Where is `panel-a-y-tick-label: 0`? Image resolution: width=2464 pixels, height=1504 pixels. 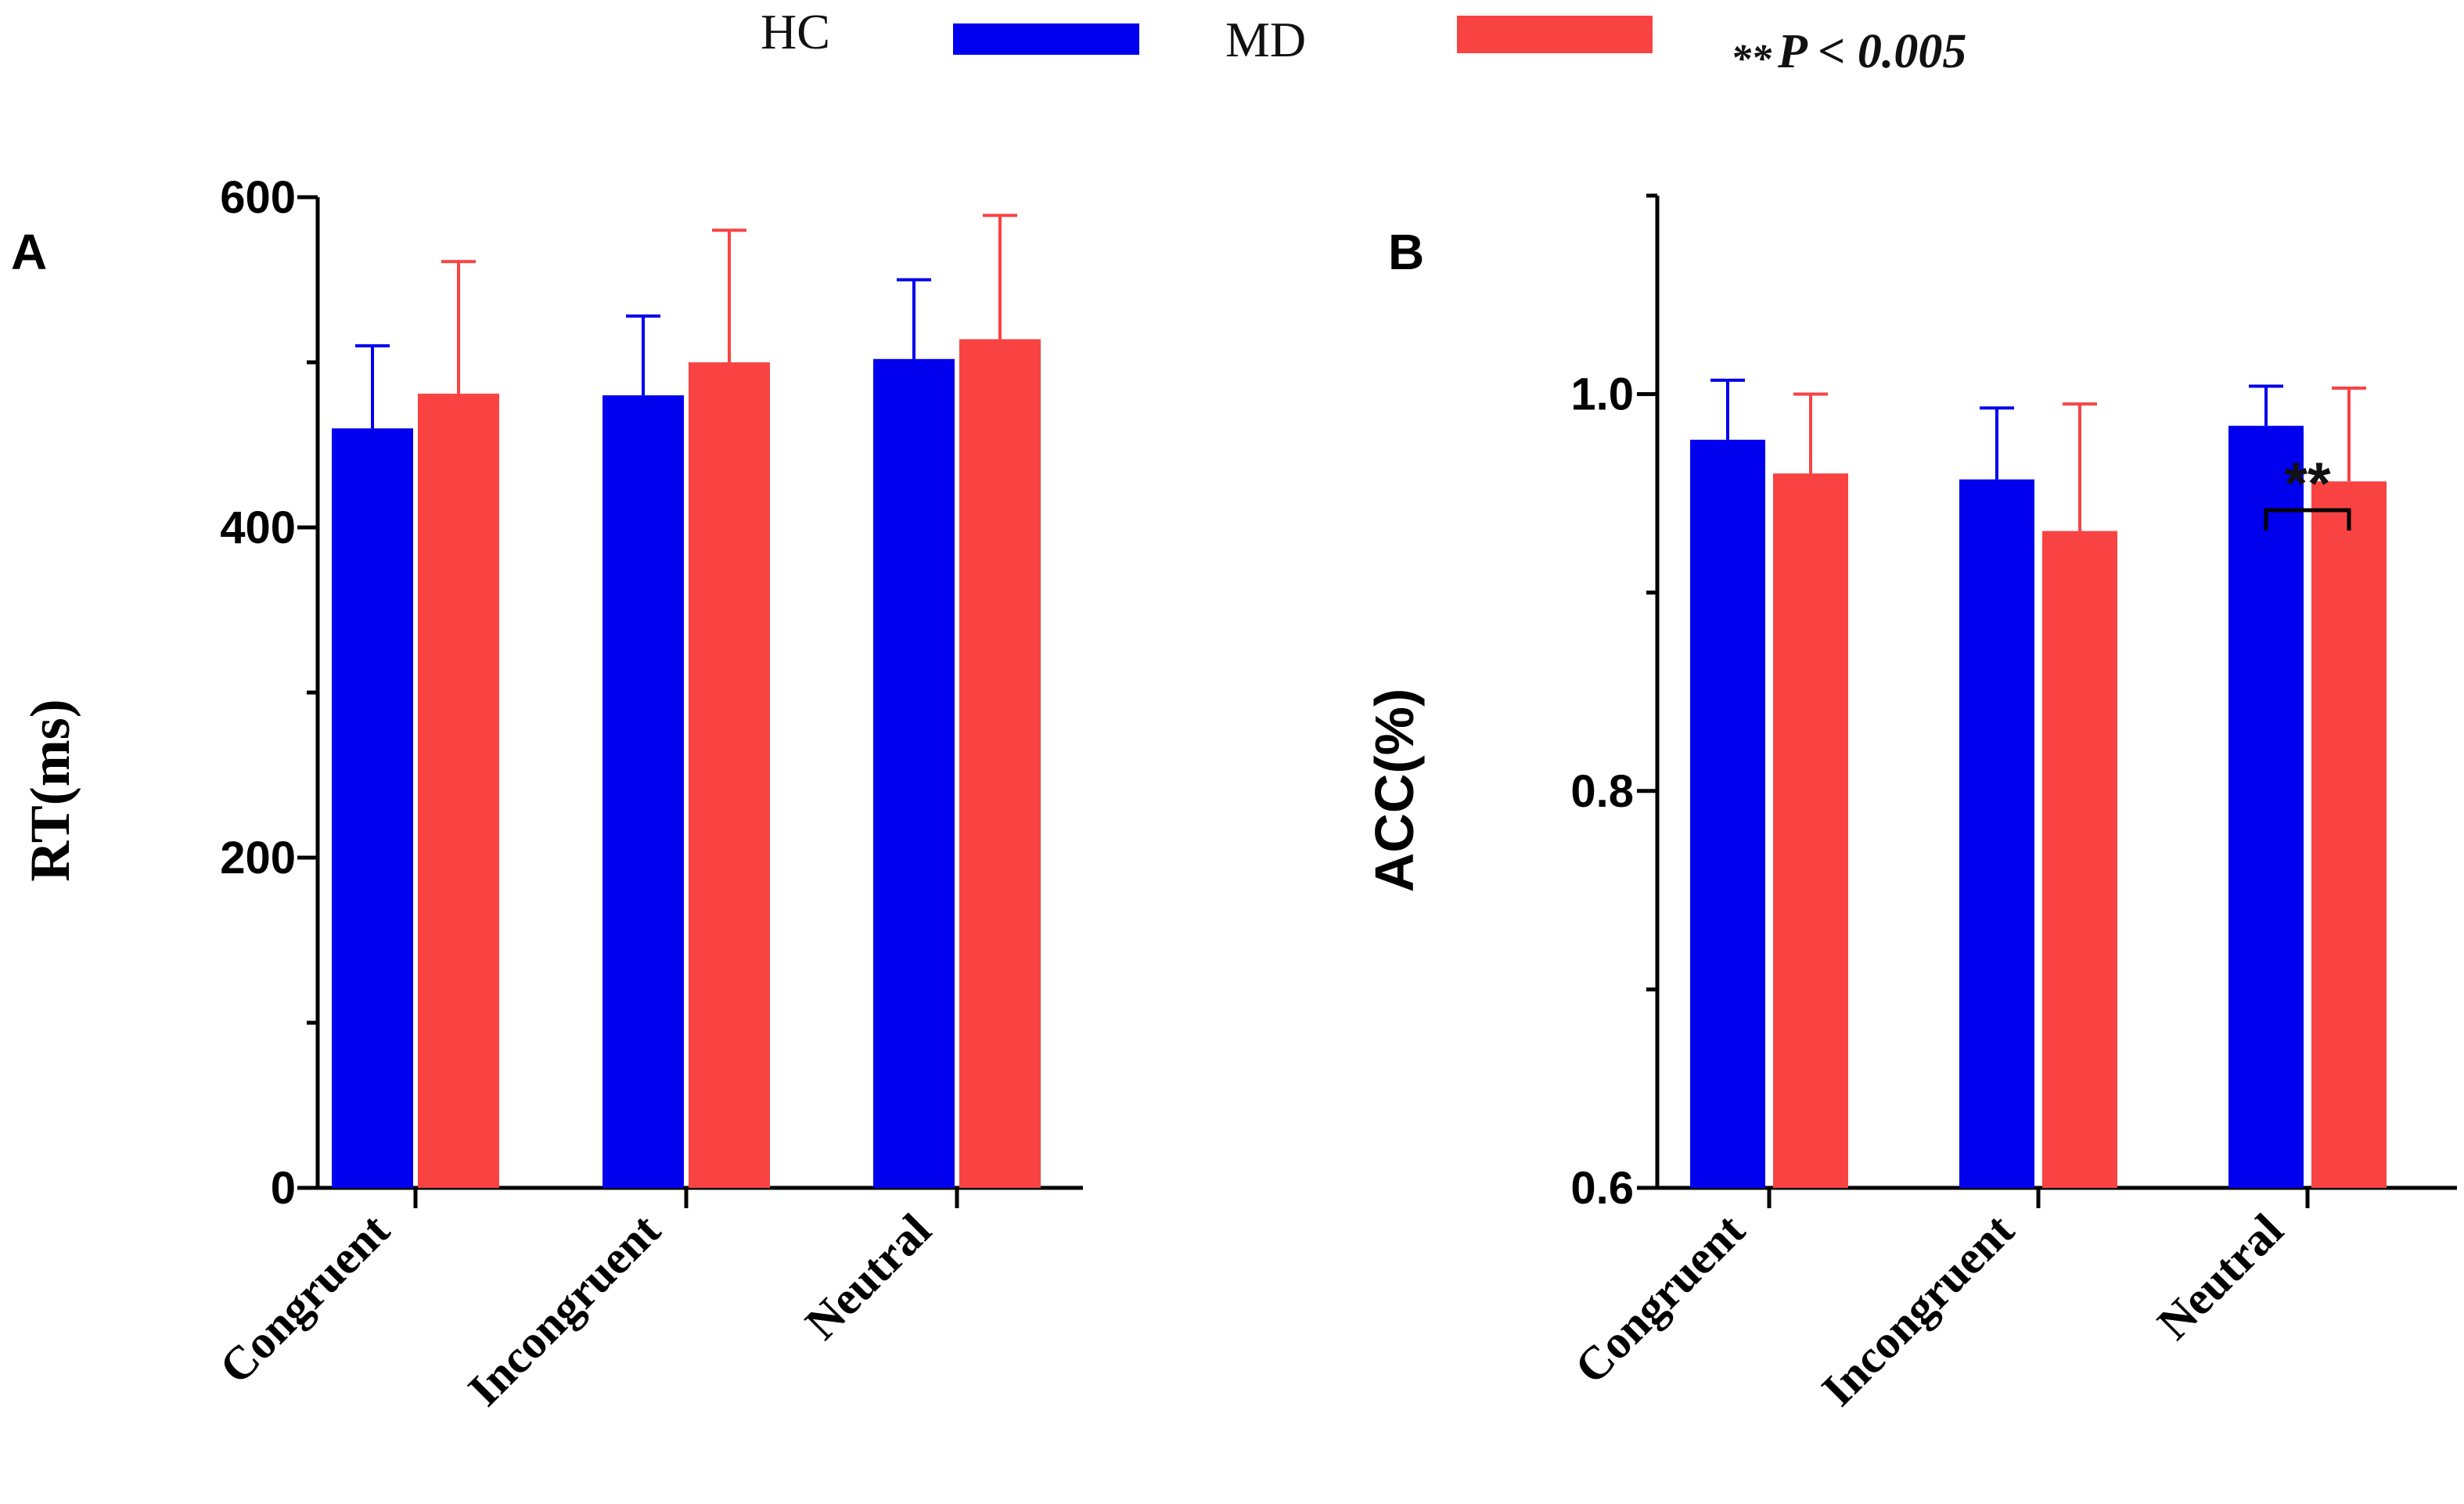
panel-a-y-tick-label: 0 is located at coordinates (283, 1188).